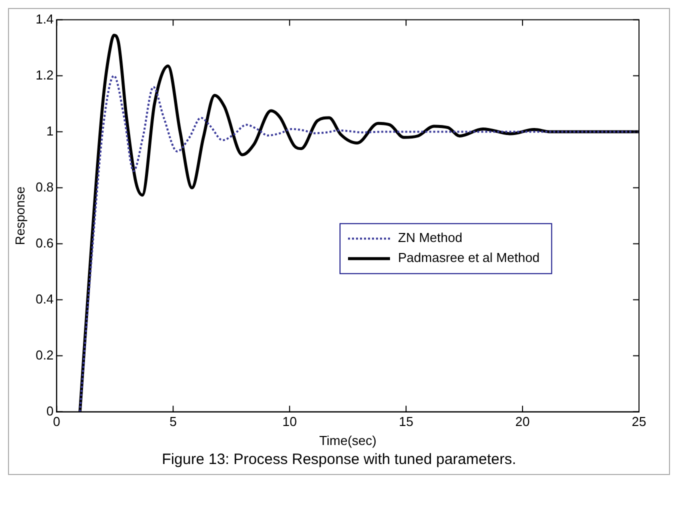 The width and height of the screenshot is (683, 507). Describe the element at coordinates (45, 186) in the screenshot. I see `y-tick-label: 0.8` at that location.